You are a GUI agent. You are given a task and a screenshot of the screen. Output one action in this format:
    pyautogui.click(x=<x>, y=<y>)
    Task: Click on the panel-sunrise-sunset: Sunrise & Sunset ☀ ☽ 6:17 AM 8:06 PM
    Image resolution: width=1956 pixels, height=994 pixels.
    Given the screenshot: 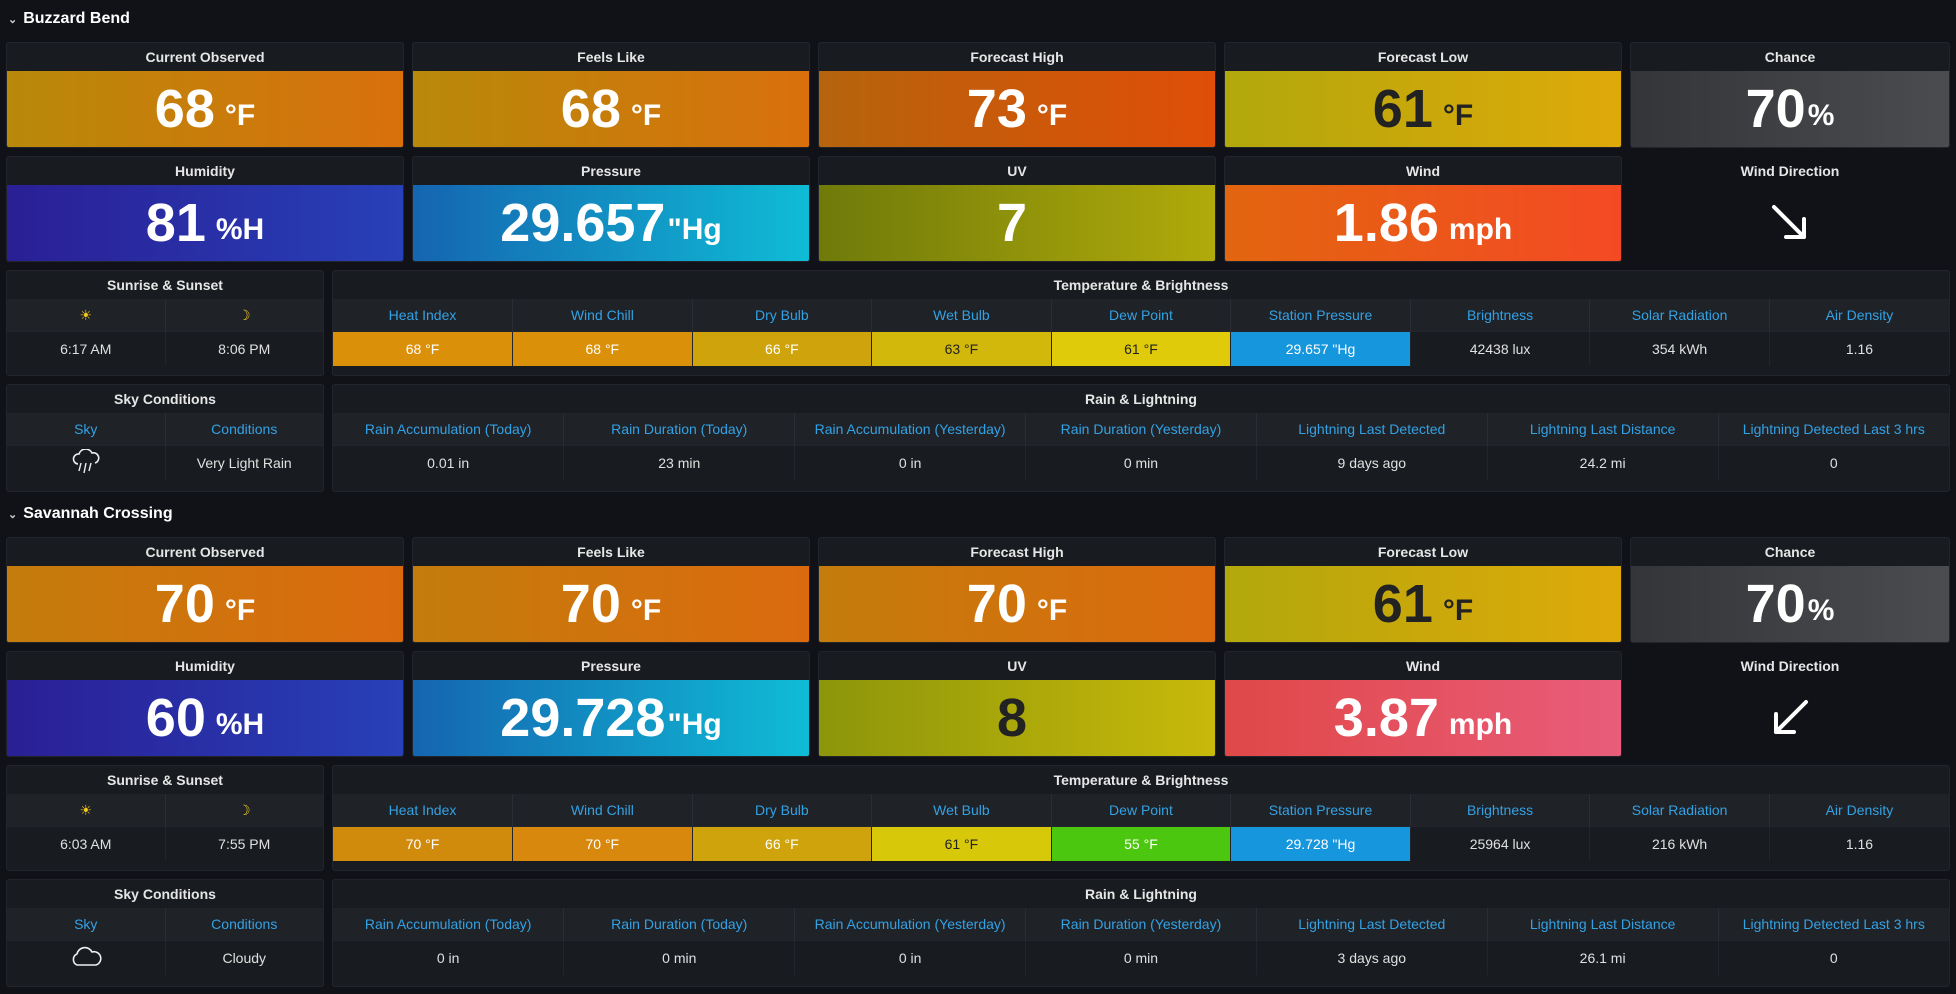 What is the action you would take?
    pyautogui.click(x=165, y=323)
    